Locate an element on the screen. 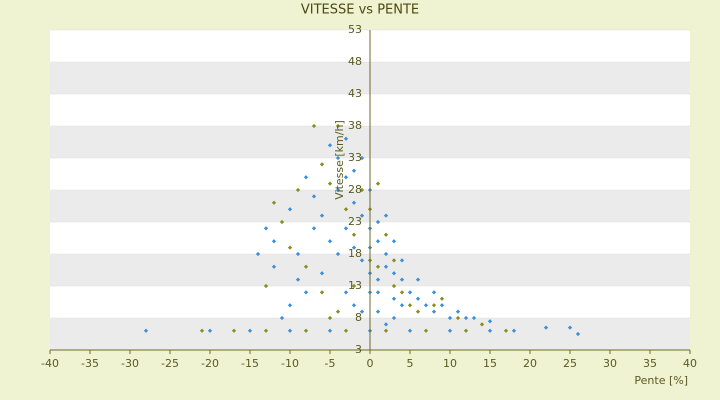 The height and width of the screenshot is (400, 720). y-tick-label: 8 is located at coordinates (358, 317).